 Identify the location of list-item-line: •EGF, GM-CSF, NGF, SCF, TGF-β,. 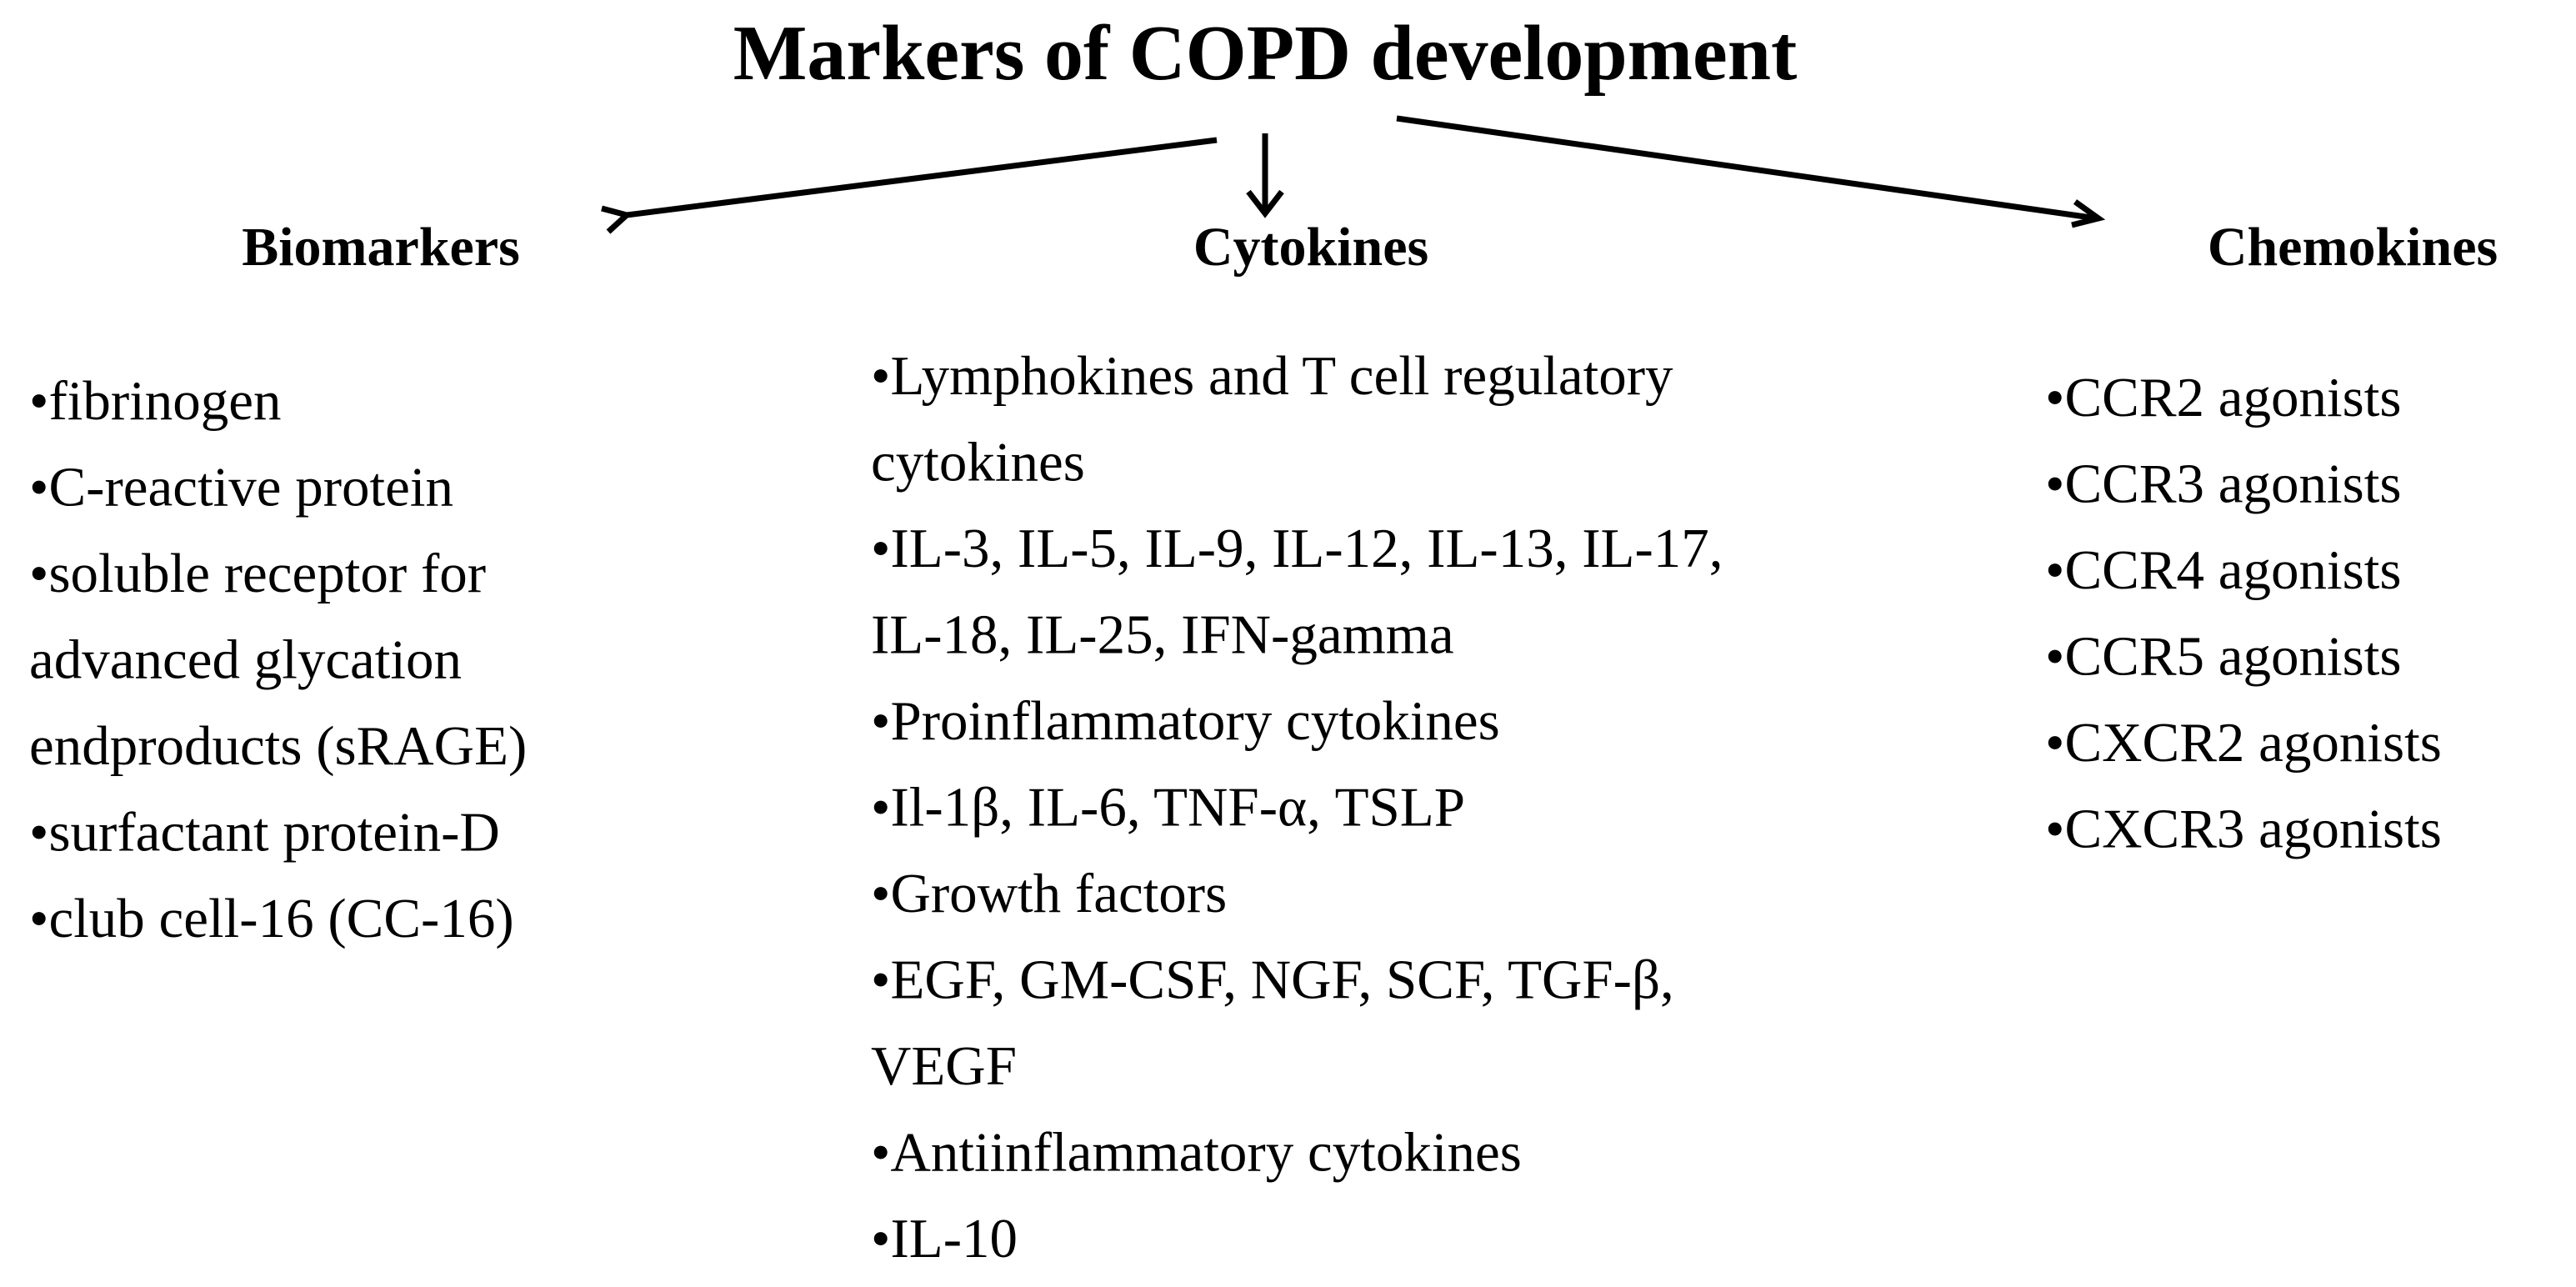
(1273, 980).